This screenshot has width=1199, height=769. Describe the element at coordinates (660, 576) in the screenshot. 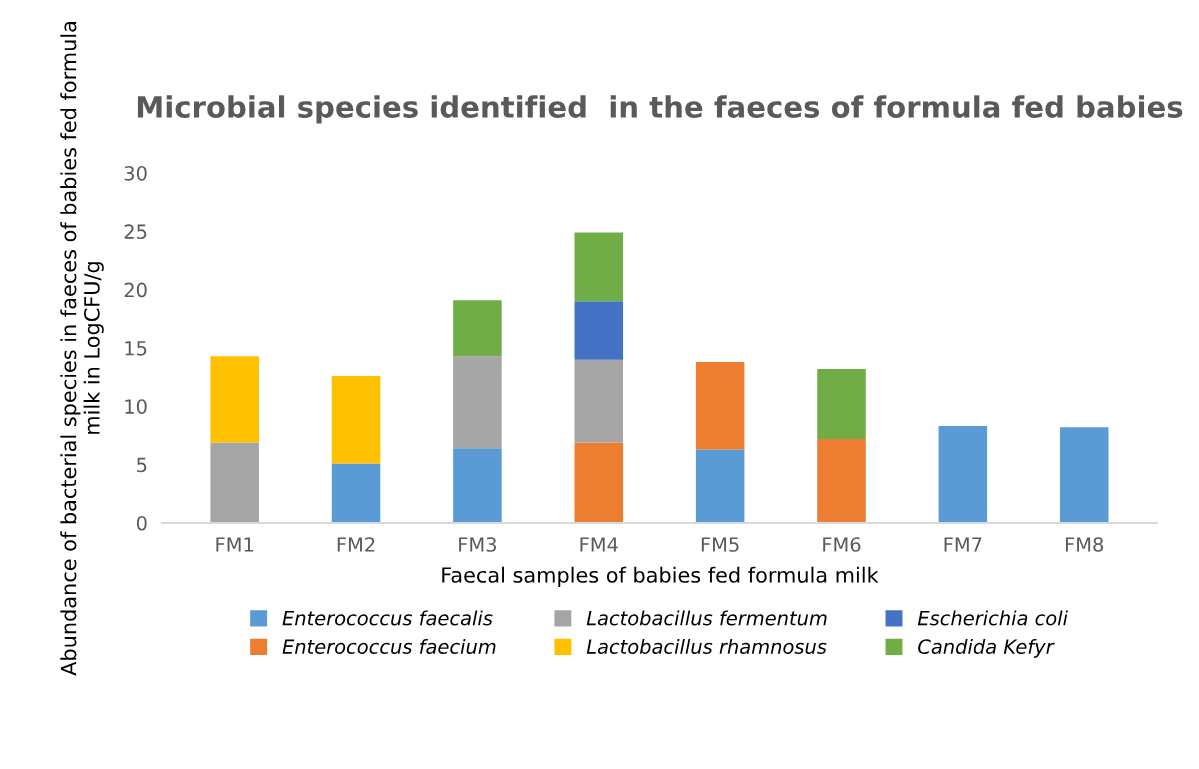

I see `x-axis-title: Faecal samples of babies fed formula milk` at that location.